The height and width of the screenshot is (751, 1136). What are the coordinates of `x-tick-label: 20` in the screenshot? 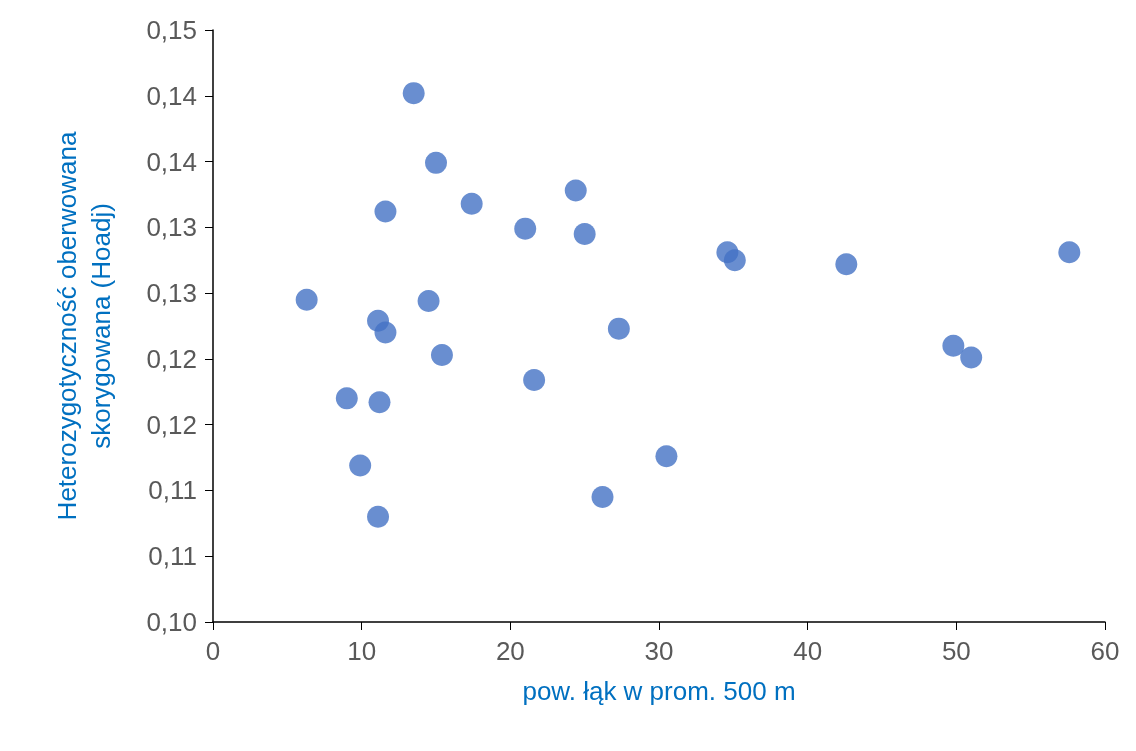 It's located at (510, 651).